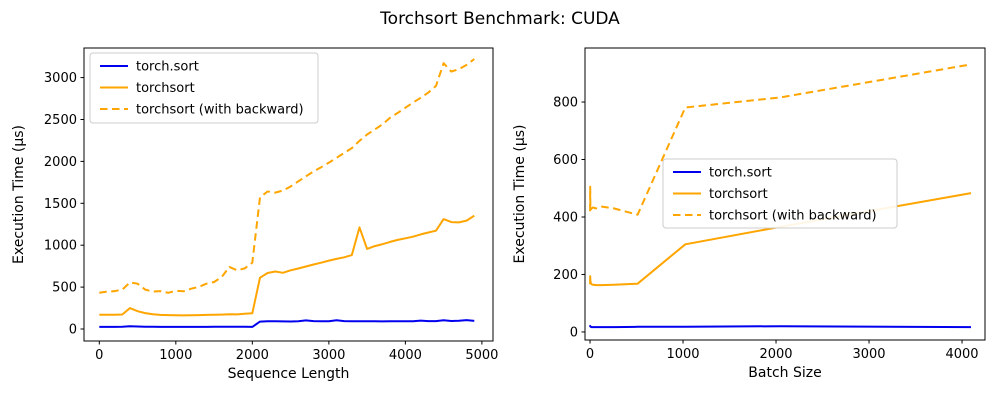 Image resolution: width=1000 pixels, height=400 pixels. I want to click on figure-title: Torchsort Benchmark: CUDA, so click(500, 19).